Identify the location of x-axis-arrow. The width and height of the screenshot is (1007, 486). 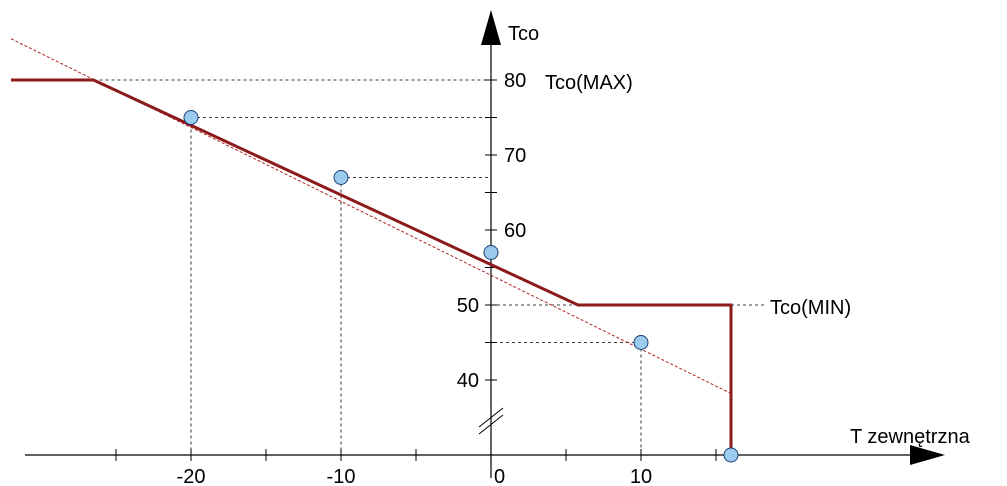
(927, 455).